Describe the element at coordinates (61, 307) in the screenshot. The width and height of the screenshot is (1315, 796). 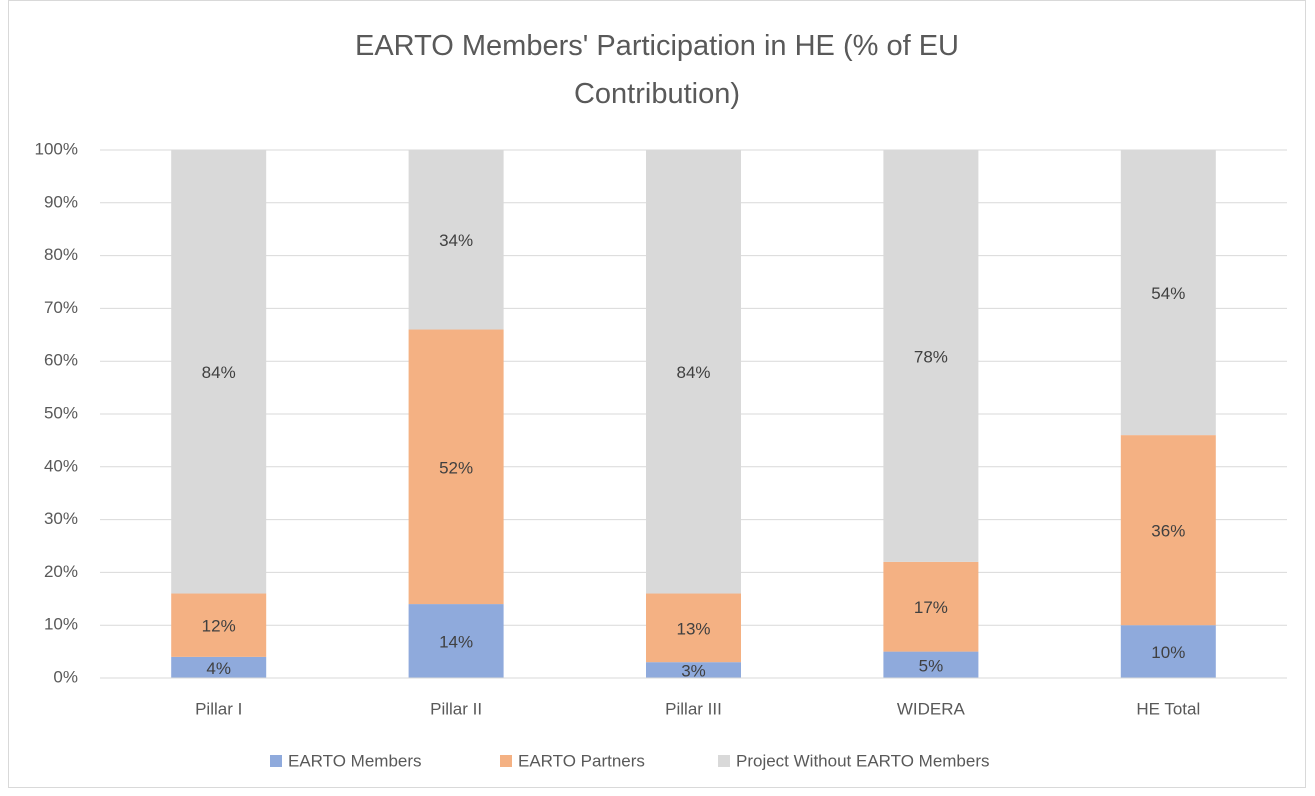
I see `y-tick-label: 70%` at that location.